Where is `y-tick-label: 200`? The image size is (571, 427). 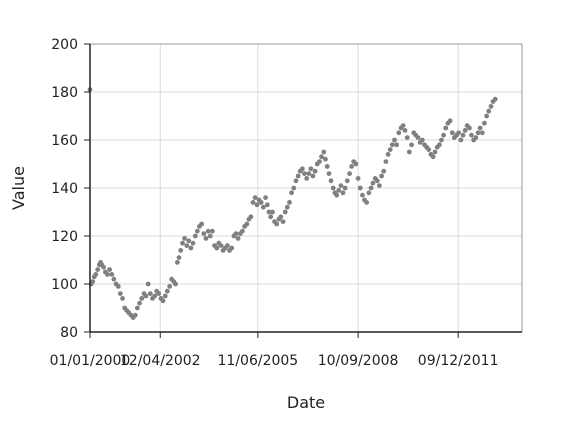 y-tick-label: 200 is located at coordinates (64, 45).